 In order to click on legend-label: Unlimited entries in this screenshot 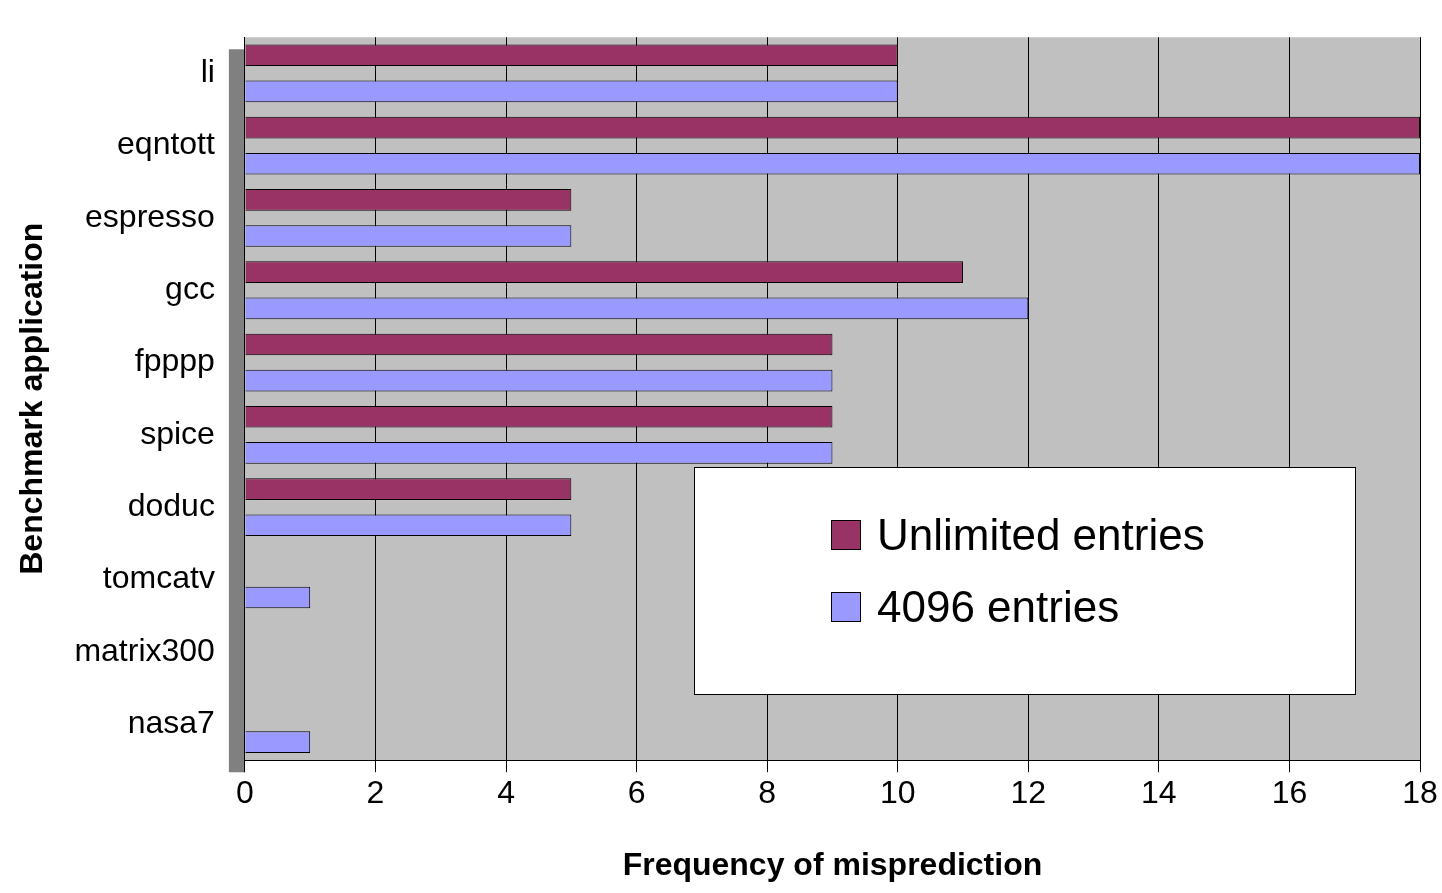, I will do `click(1041, 535)`.